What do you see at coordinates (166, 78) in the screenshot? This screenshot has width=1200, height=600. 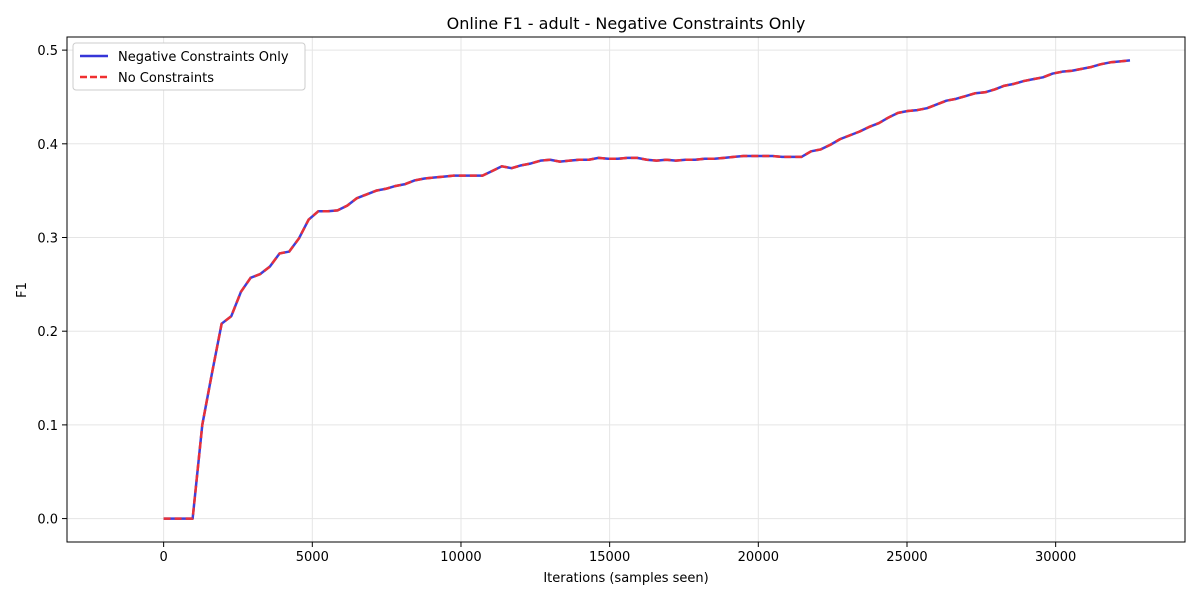 I see `legend-label-none: No Constraints` at bounding box center [166, 78].